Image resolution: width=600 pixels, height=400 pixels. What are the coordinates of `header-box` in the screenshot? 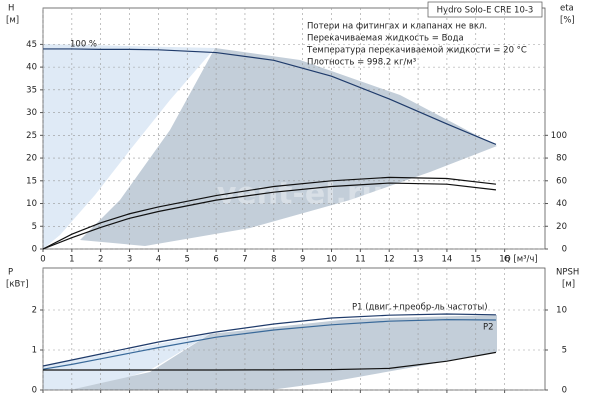 It's located at (485, 9).